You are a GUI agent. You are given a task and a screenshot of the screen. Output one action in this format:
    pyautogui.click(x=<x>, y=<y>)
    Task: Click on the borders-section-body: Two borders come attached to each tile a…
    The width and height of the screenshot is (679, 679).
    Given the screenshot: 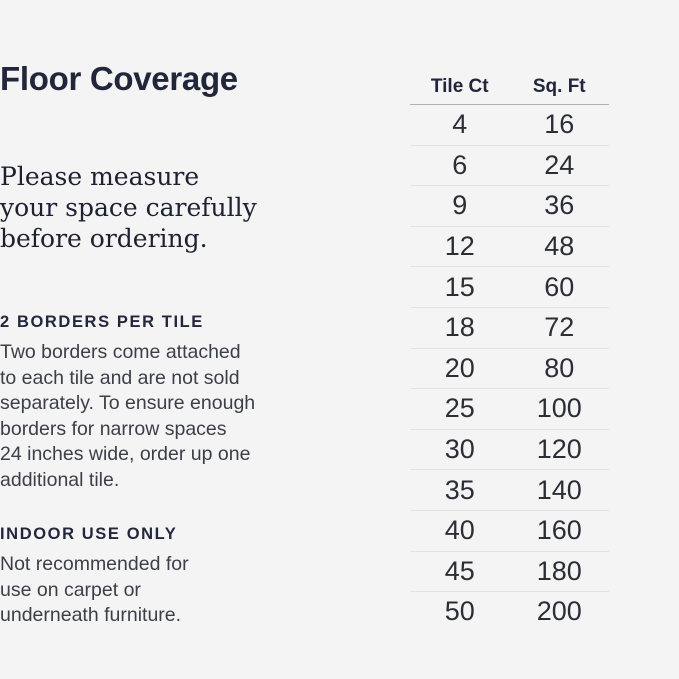 What is the action you would take?
    pyautogui.click(x=128, y=416)
    